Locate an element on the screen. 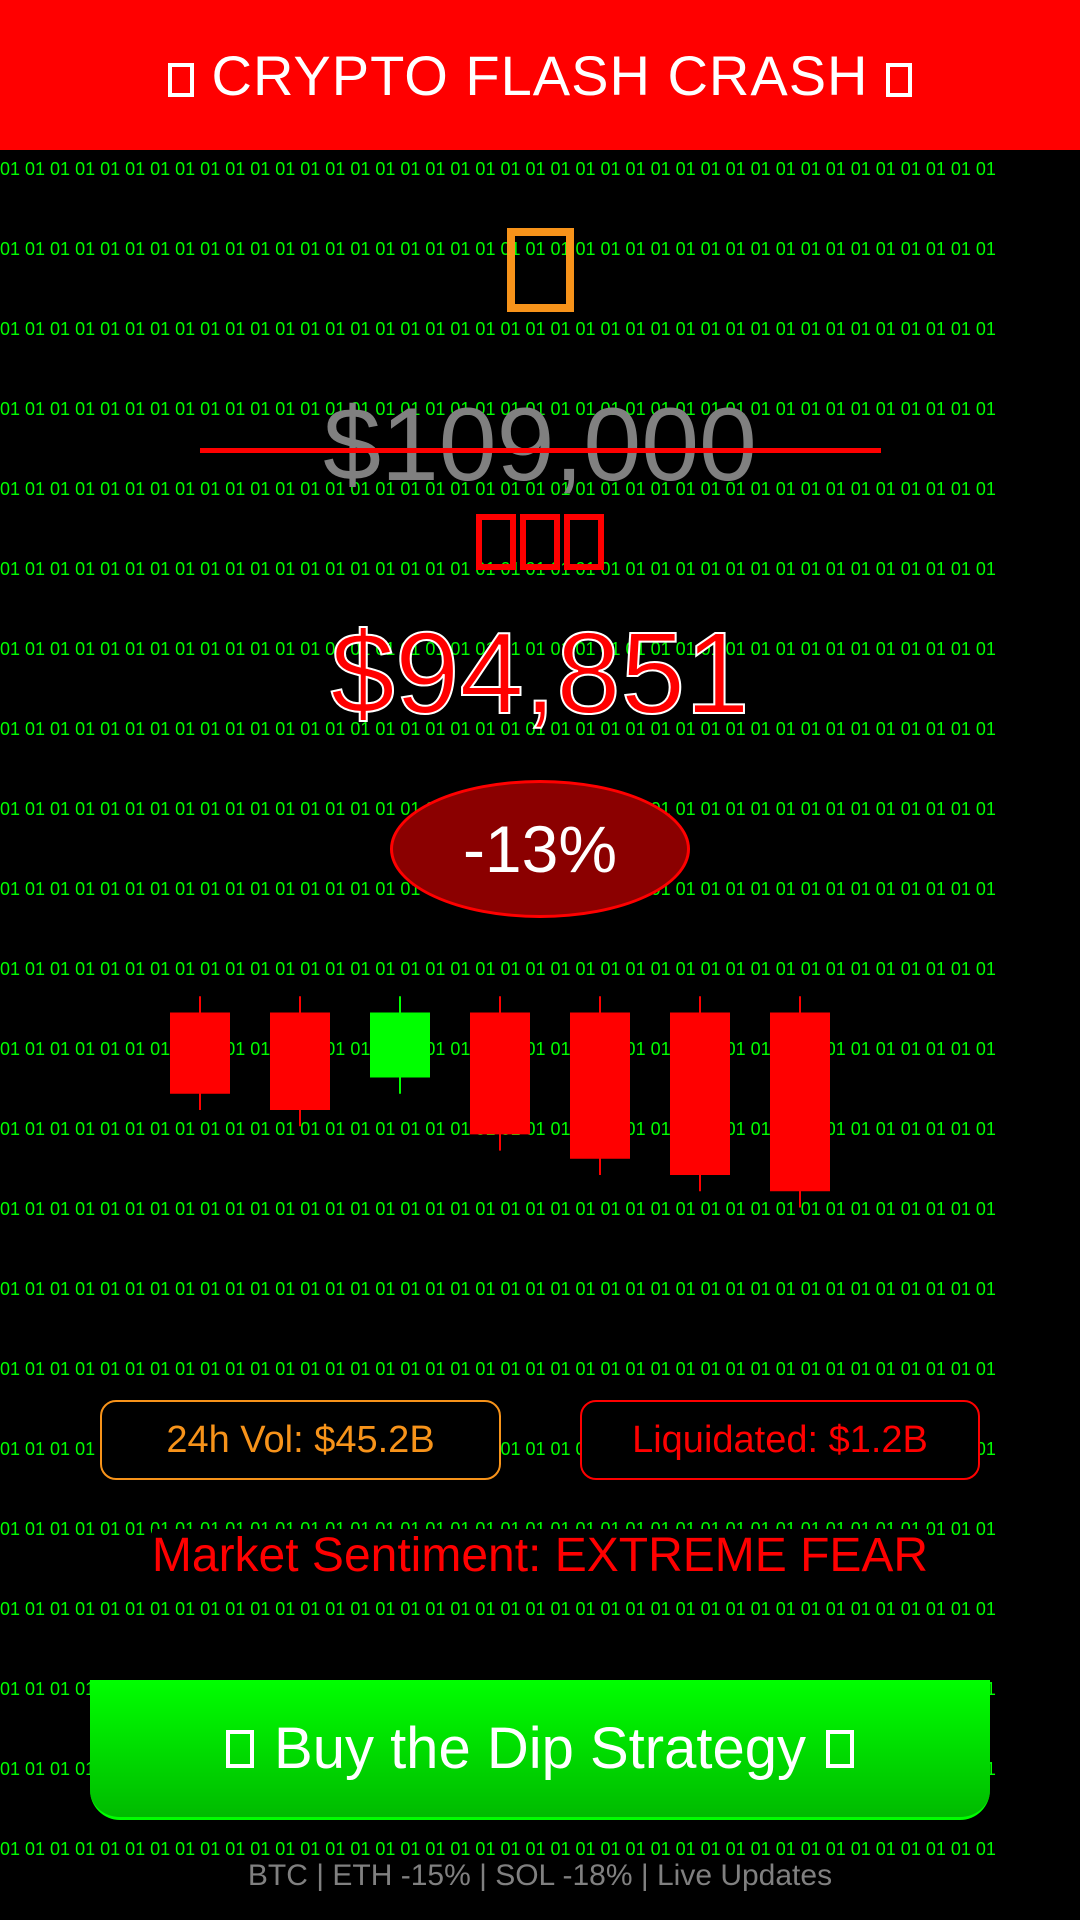 This screenshot has width=1080, height=1920. market-sentiment: Market Sentiment: EXTREME FEAR is located at coordinates (540, 1556).